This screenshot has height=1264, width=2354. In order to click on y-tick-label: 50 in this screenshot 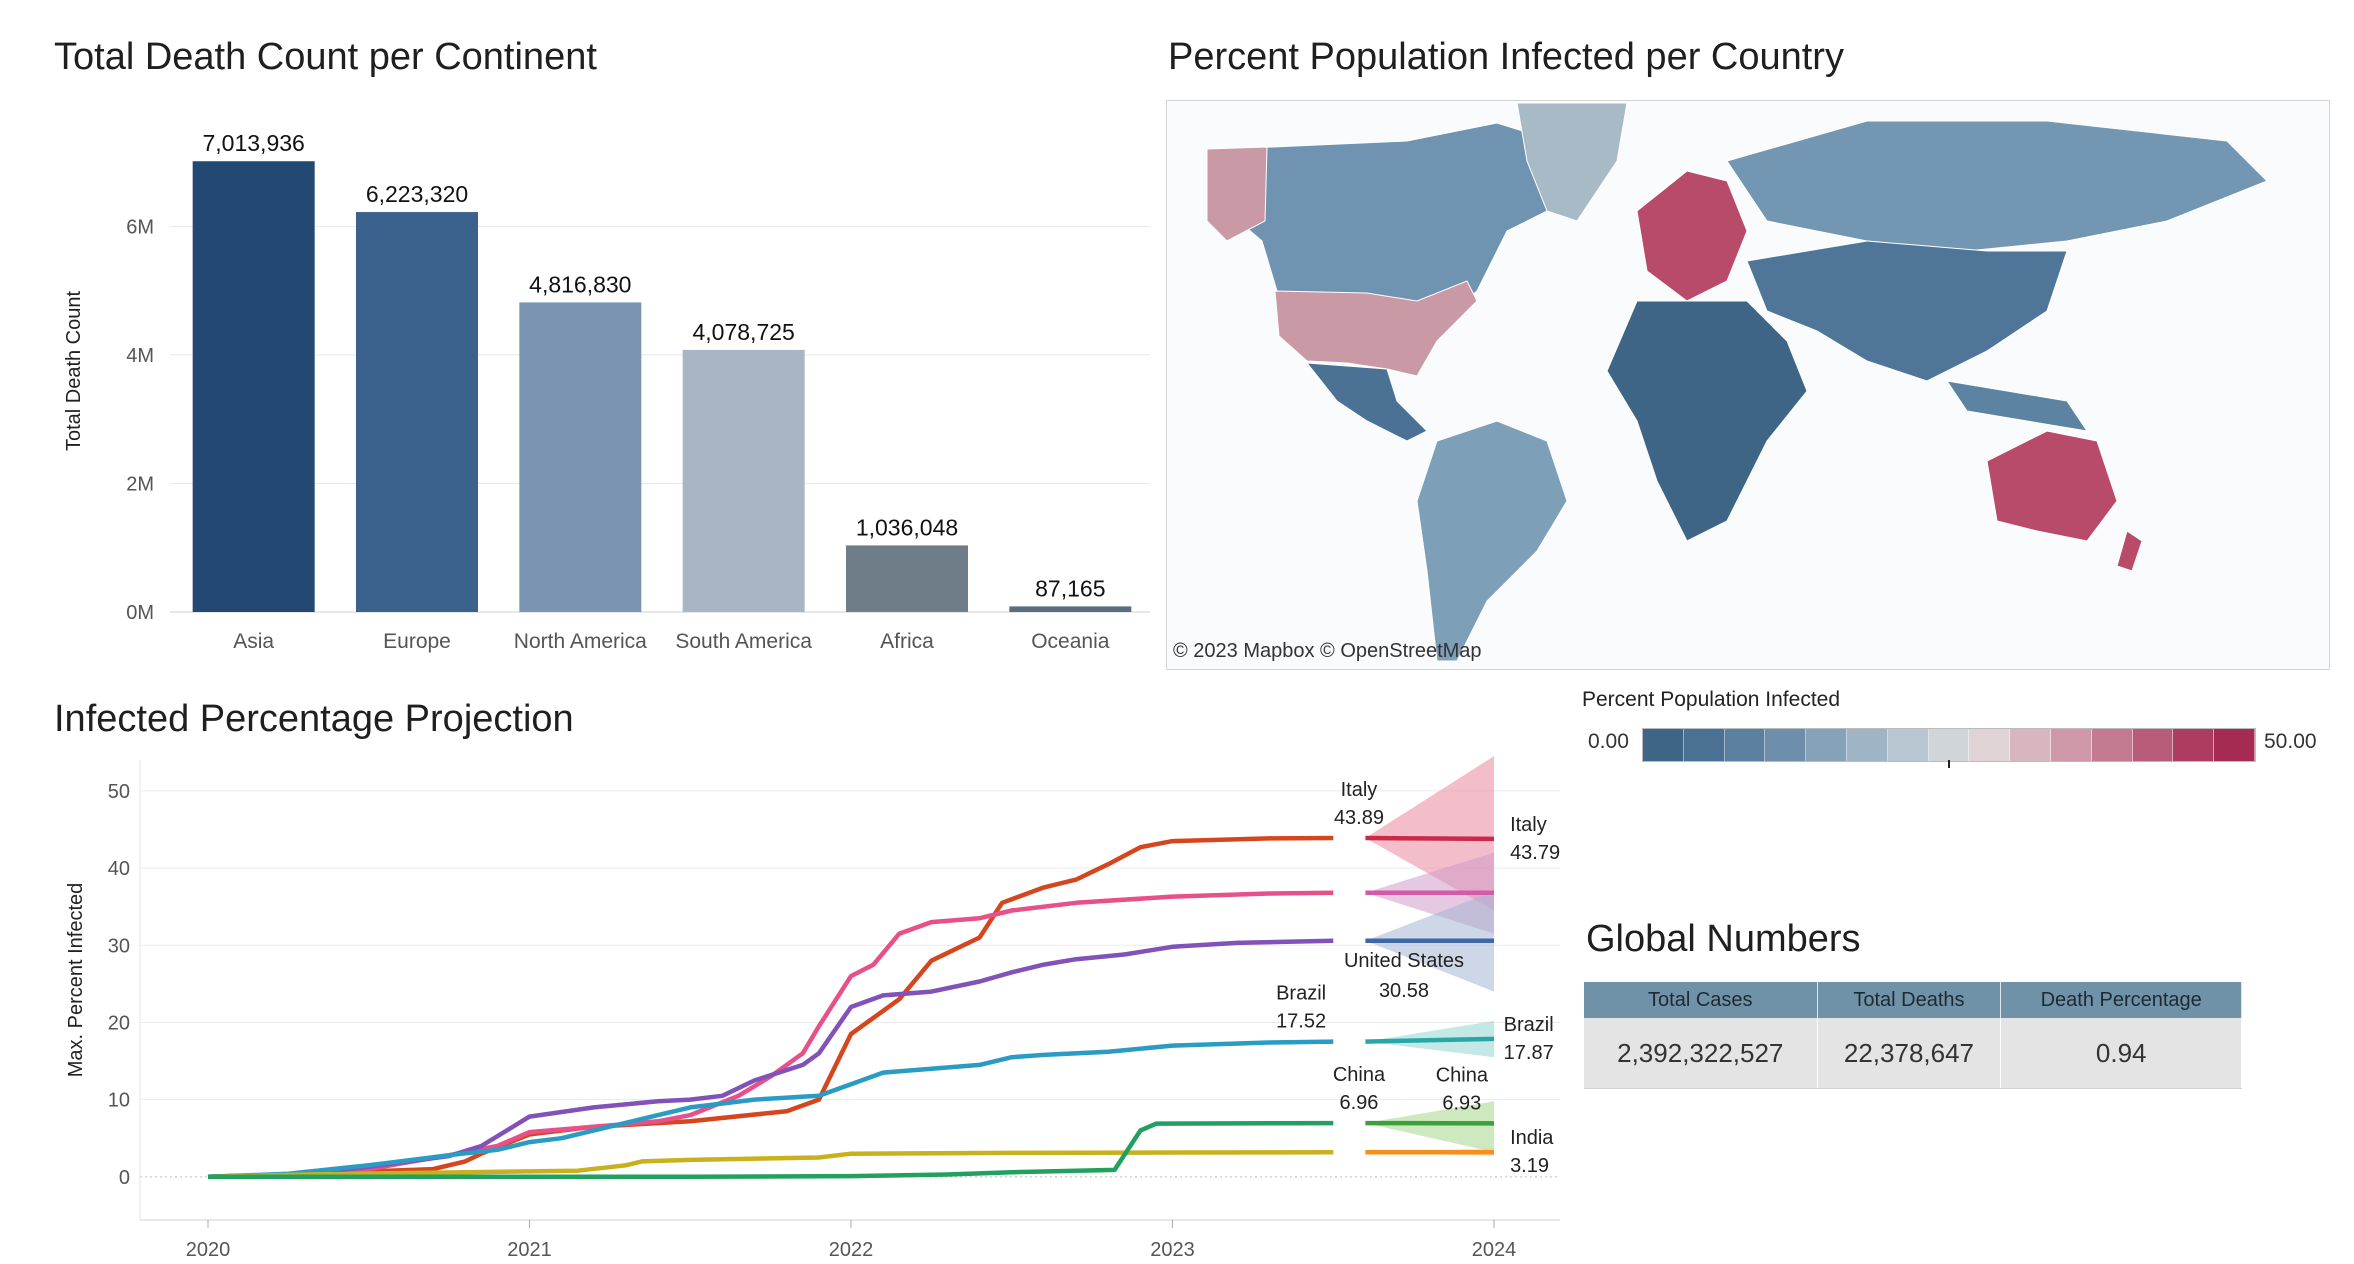, I will do `click(119, 792)`.